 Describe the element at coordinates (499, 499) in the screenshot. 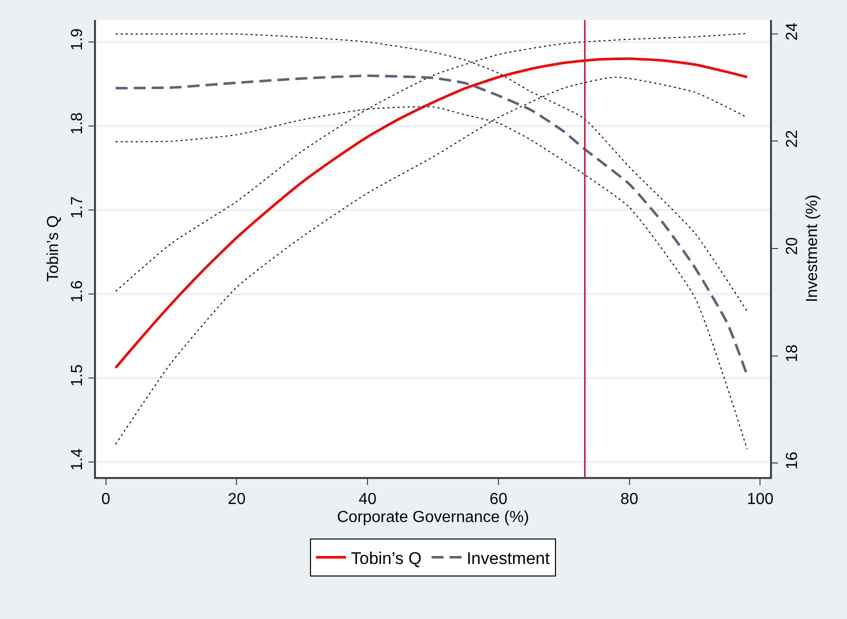

I see `x-tick-label: 60` at that location.